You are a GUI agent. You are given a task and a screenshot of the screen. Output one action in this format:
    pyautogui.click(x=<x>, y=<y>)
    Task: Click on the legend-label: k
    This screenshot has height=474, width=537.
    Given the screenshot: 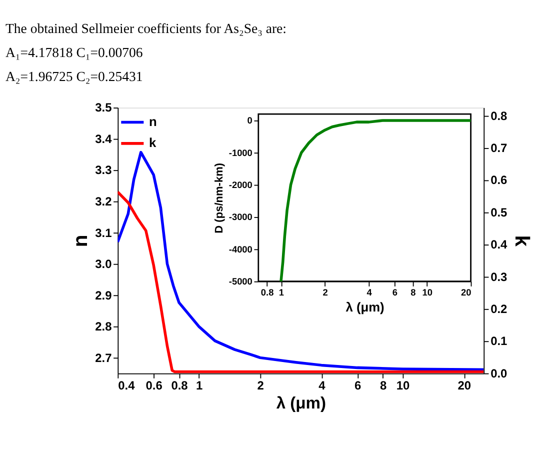 What is the action you would take?
    pyautogui.click(x=152, y=142)
    